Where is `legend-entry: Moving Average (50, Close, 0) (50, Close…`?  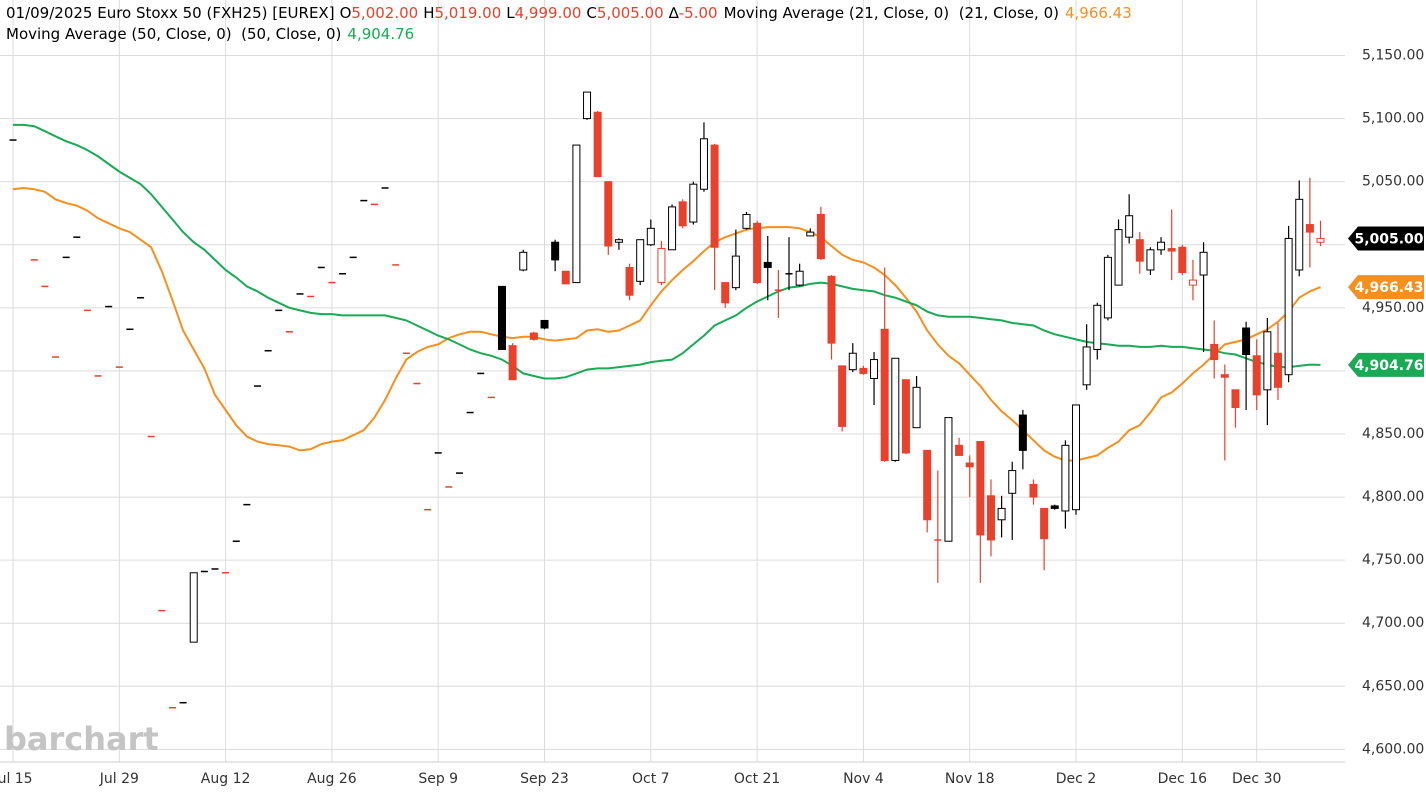
legend-entry: Moving Average (50, Close, 0) (50, Close… is located at coordinates (174, 34).